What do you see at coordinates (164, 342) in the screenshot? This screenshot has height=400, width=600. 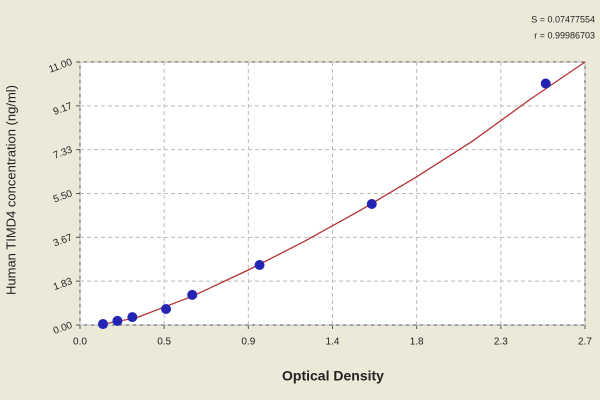 I see `x-tick-label: 0.5` at bounding box center [164, 342].